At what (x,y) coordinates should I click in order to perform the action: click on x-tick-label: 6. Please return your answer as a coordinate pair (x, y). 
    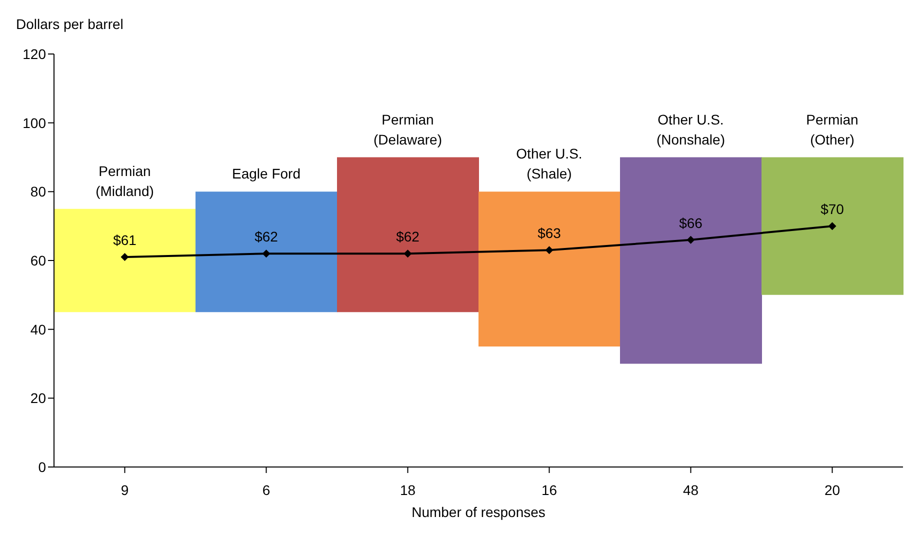
    Looking at the image, I should click on (266, 490).